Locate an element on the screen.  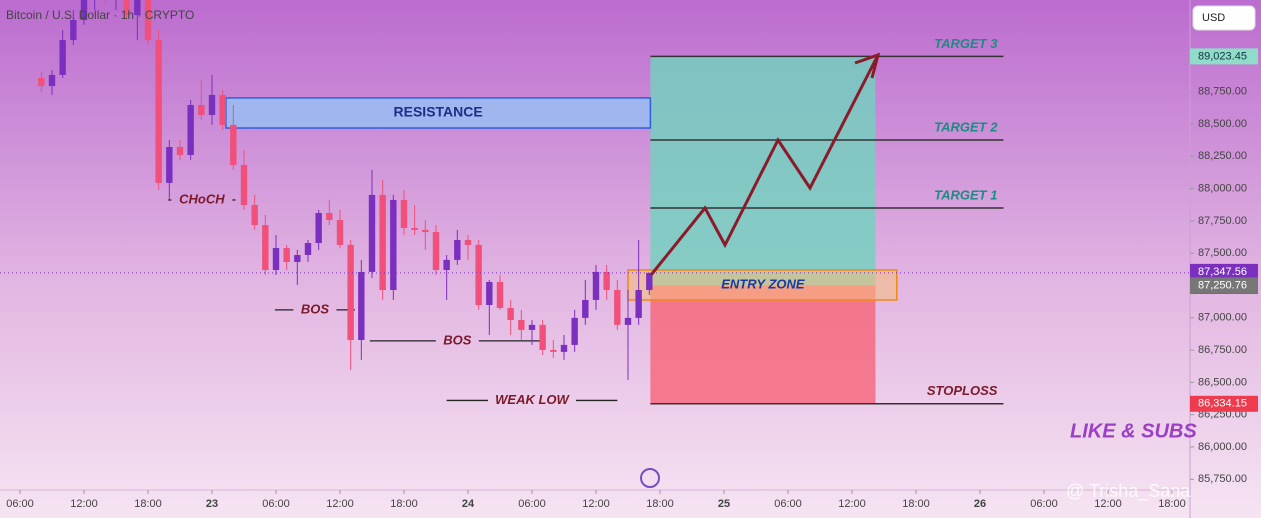
y-tick-label: 86,500.00 is located at coordinates (1222, 382).